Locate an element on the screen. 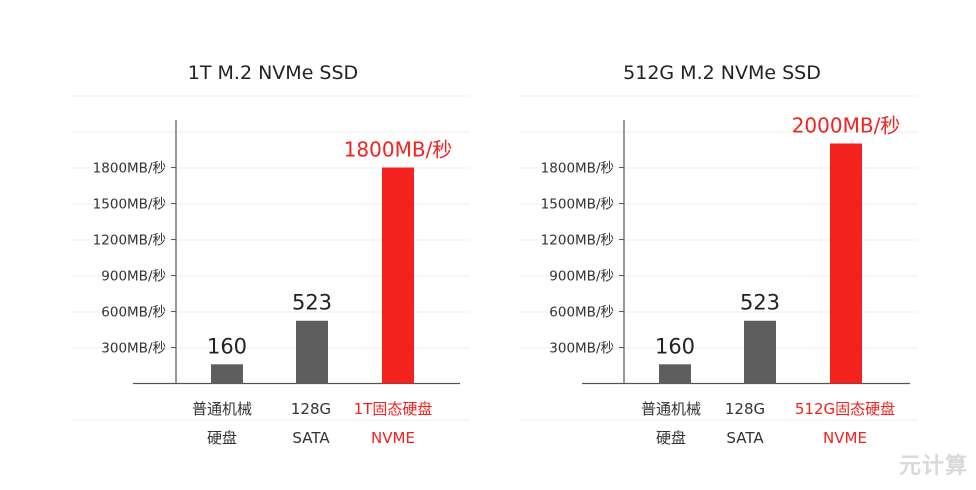  chart1-category-label-line1: 1T固态硬盘 is located at coordinates (393, 409).